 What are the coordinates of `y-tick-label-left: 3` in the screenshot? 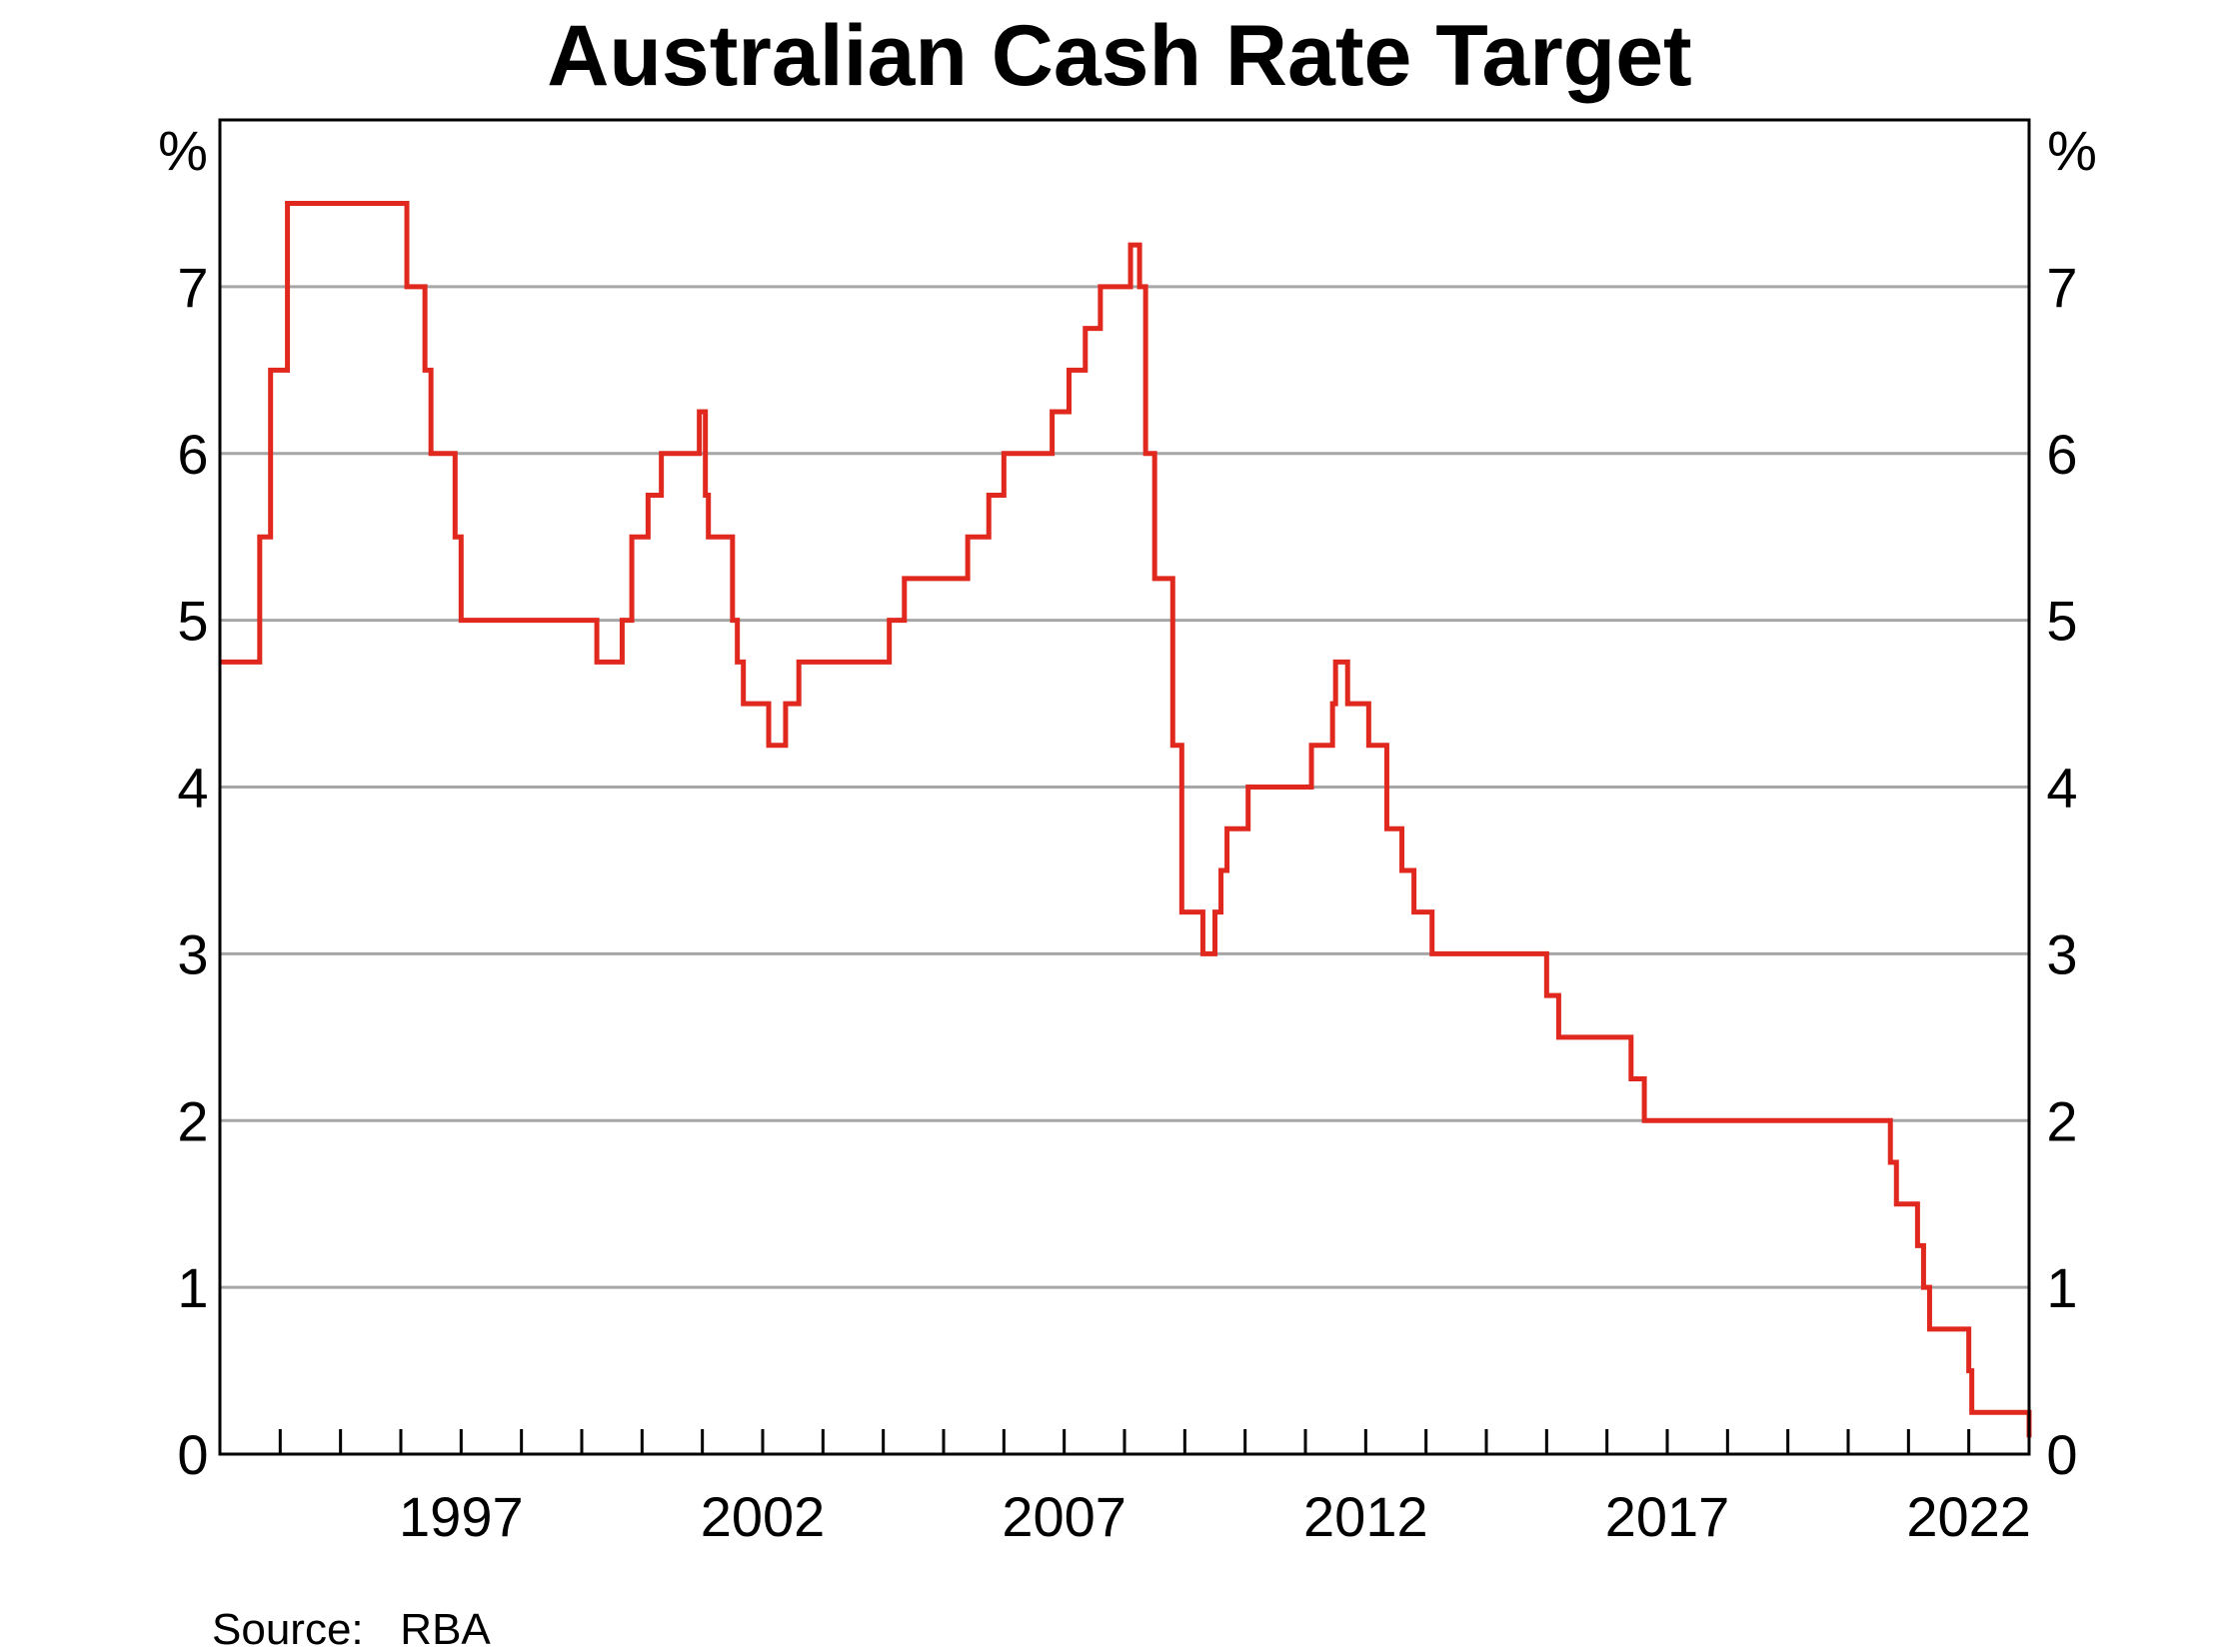 It's located at (192, 953).